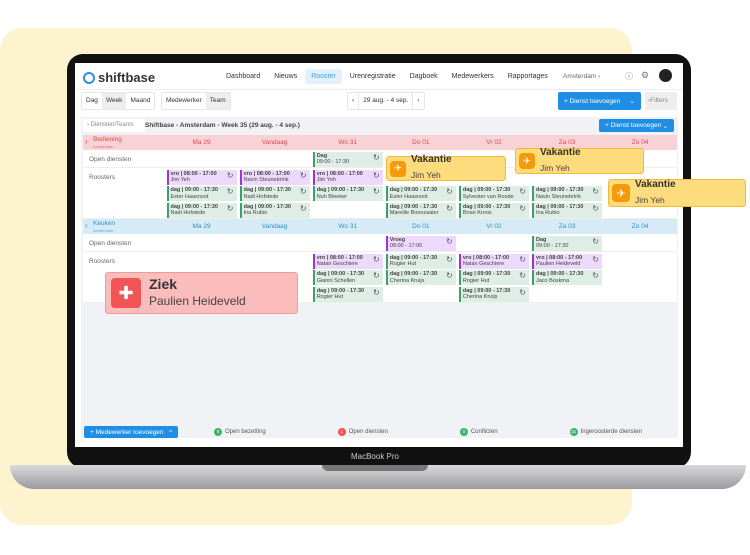  What do you see at coordinates (114, 125) in the screenshot?
I see `breadcrumb: › Diensten/Teams` at bounding box center [114, 125].